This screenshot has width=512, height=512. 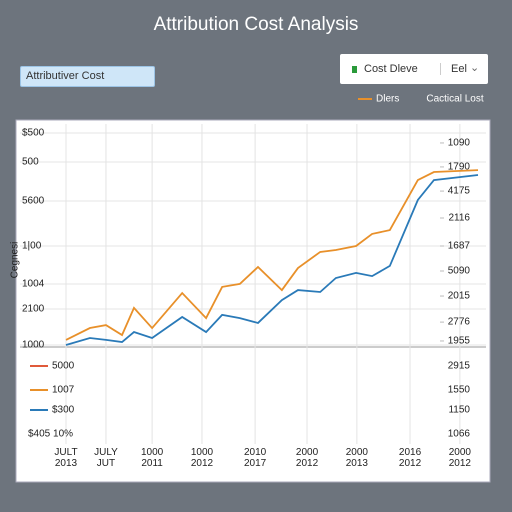 I want to click on legend-label: 5000, so click(x=63, y=366).